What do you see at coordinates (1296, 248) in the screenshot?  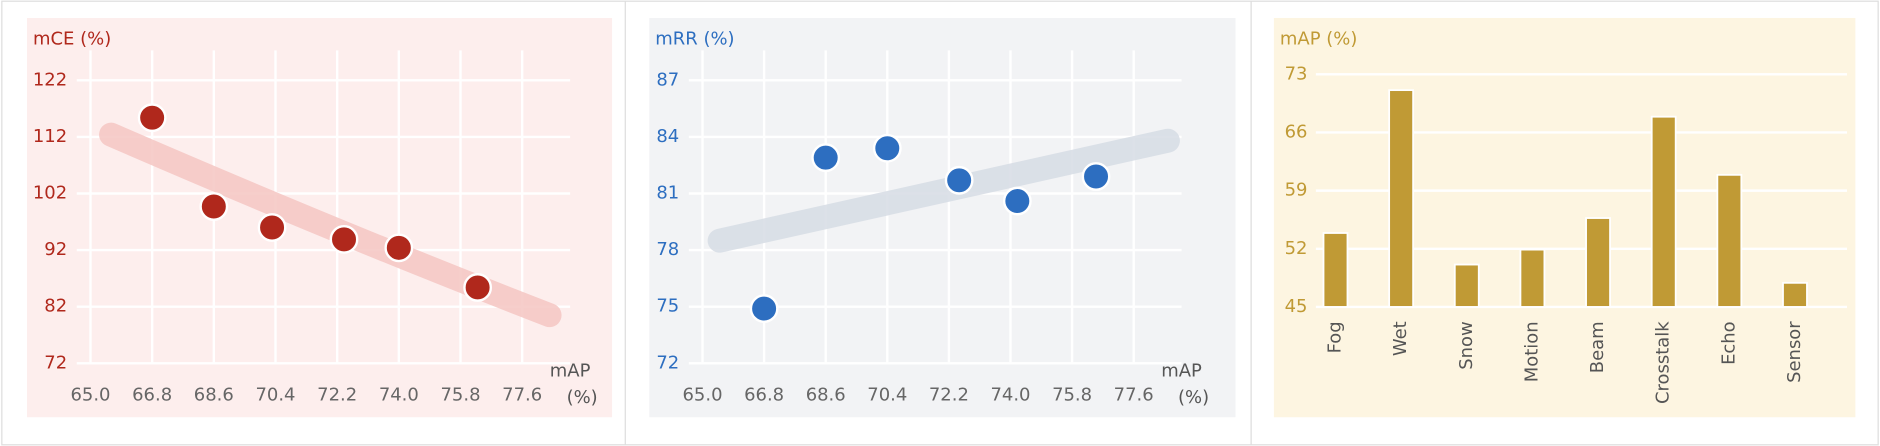 I see `y-tick-label: 52` at bounding box center [1296, 248].